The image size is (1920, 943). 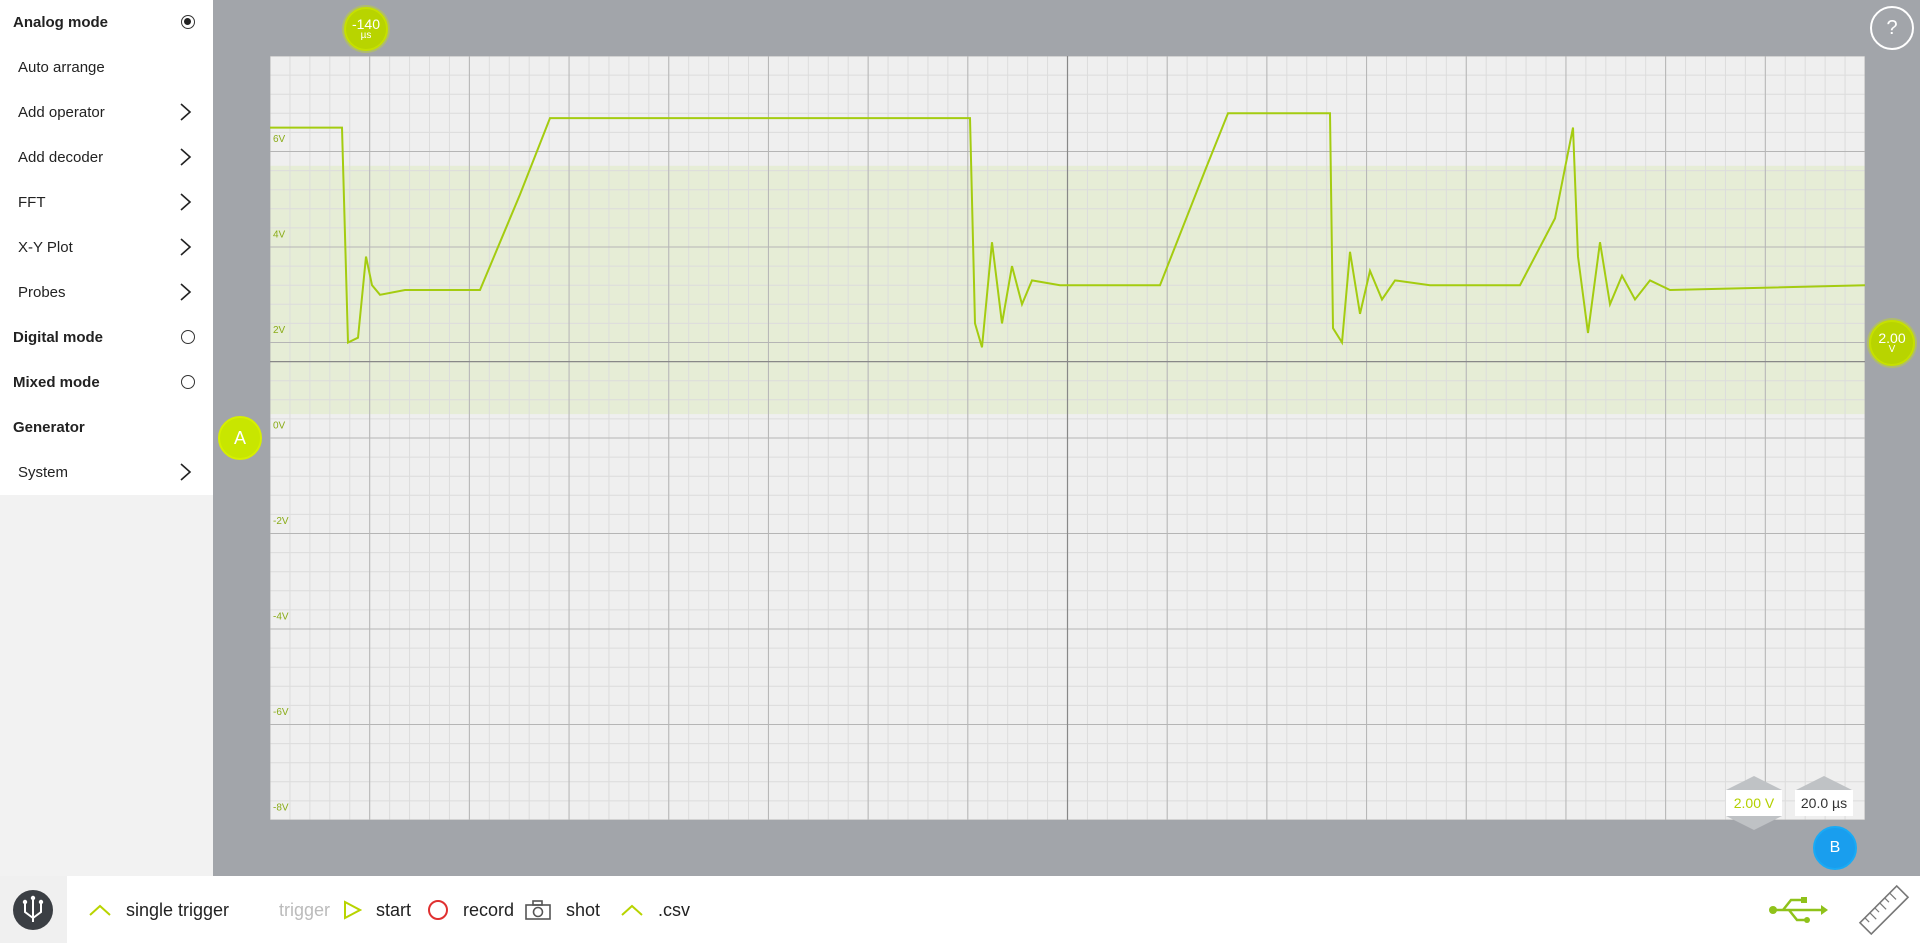 What do you see at coordinates (538, 910) in the screenshot?
I see `camera-icon` at bounding box center [538, 910].